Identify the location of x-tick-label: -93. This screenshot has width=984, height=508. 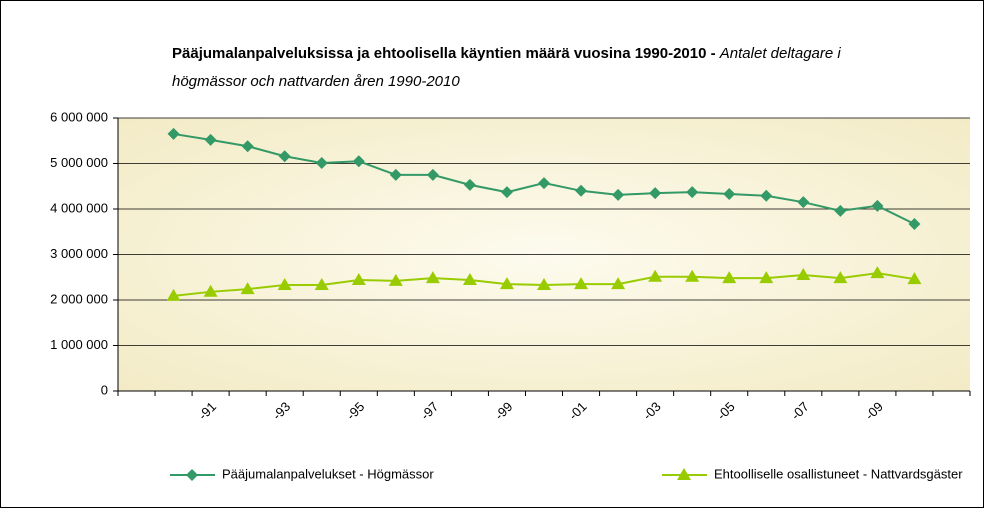
(281, 411).